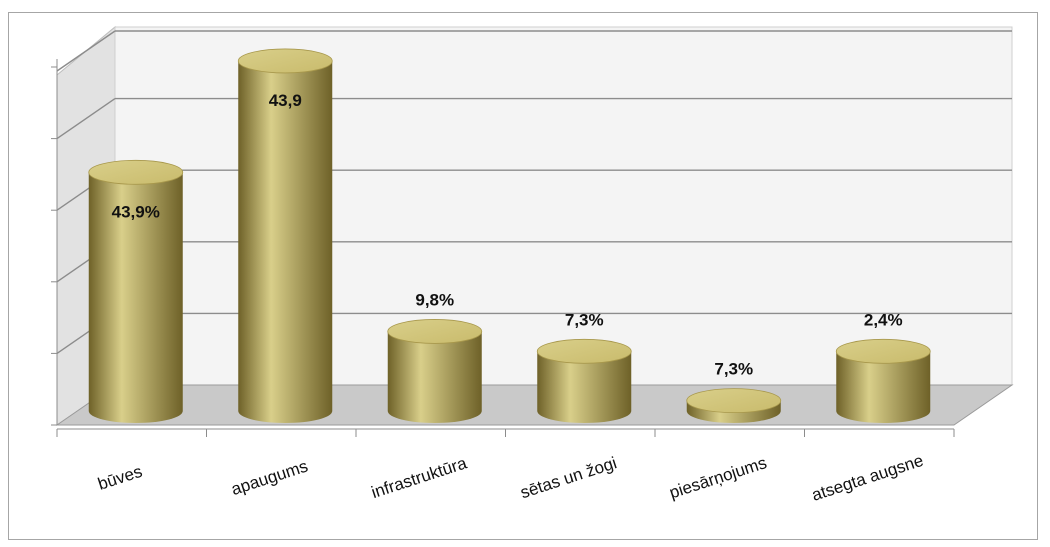 The width and height of the screenshot is (1050, 547). I want to click on data-label: 2,4%, so click(883, 319).